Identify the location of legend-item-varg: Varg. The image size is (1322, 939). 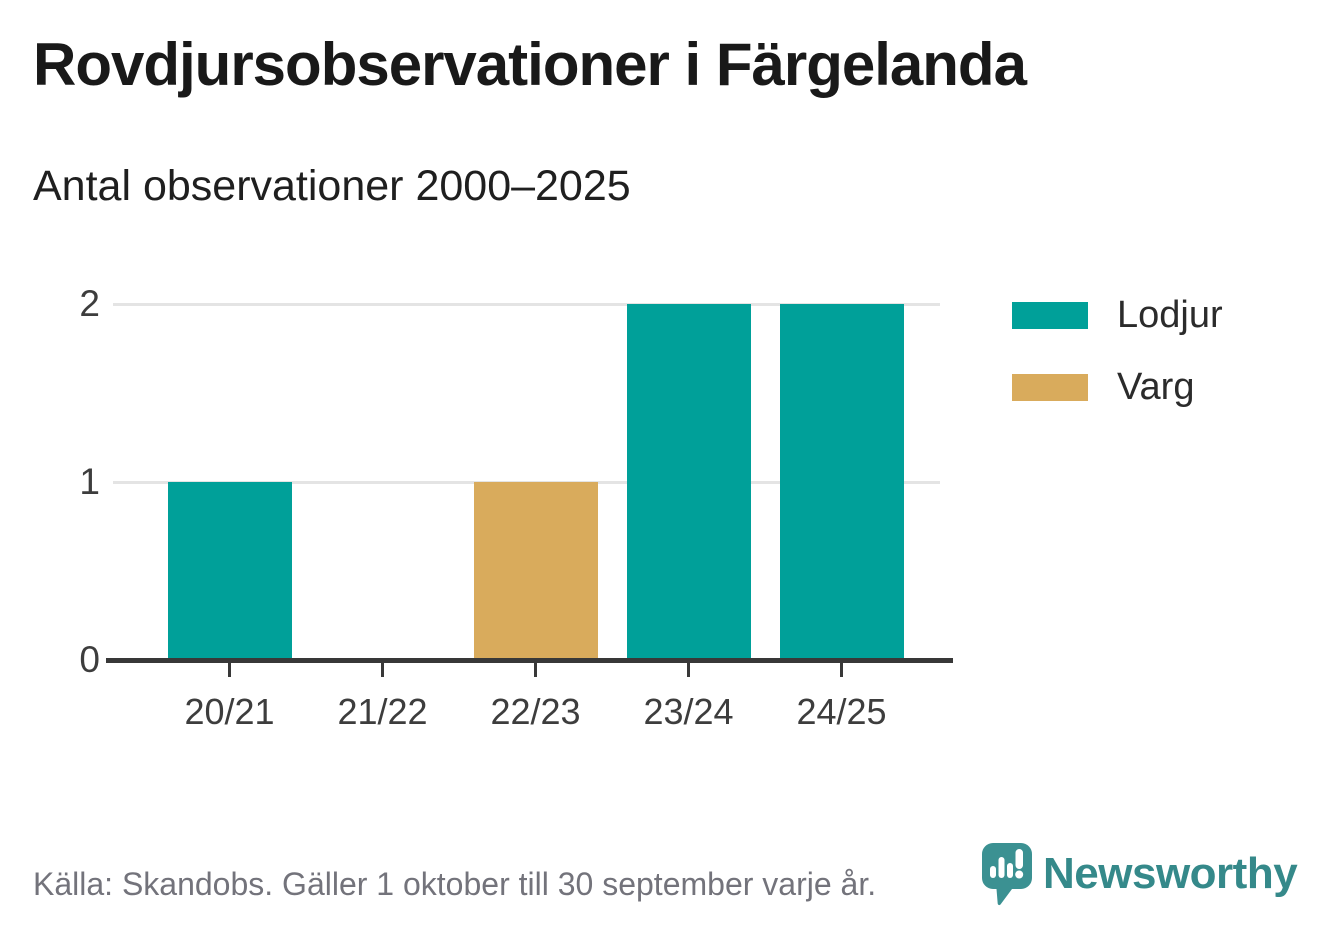
(1117, 387).